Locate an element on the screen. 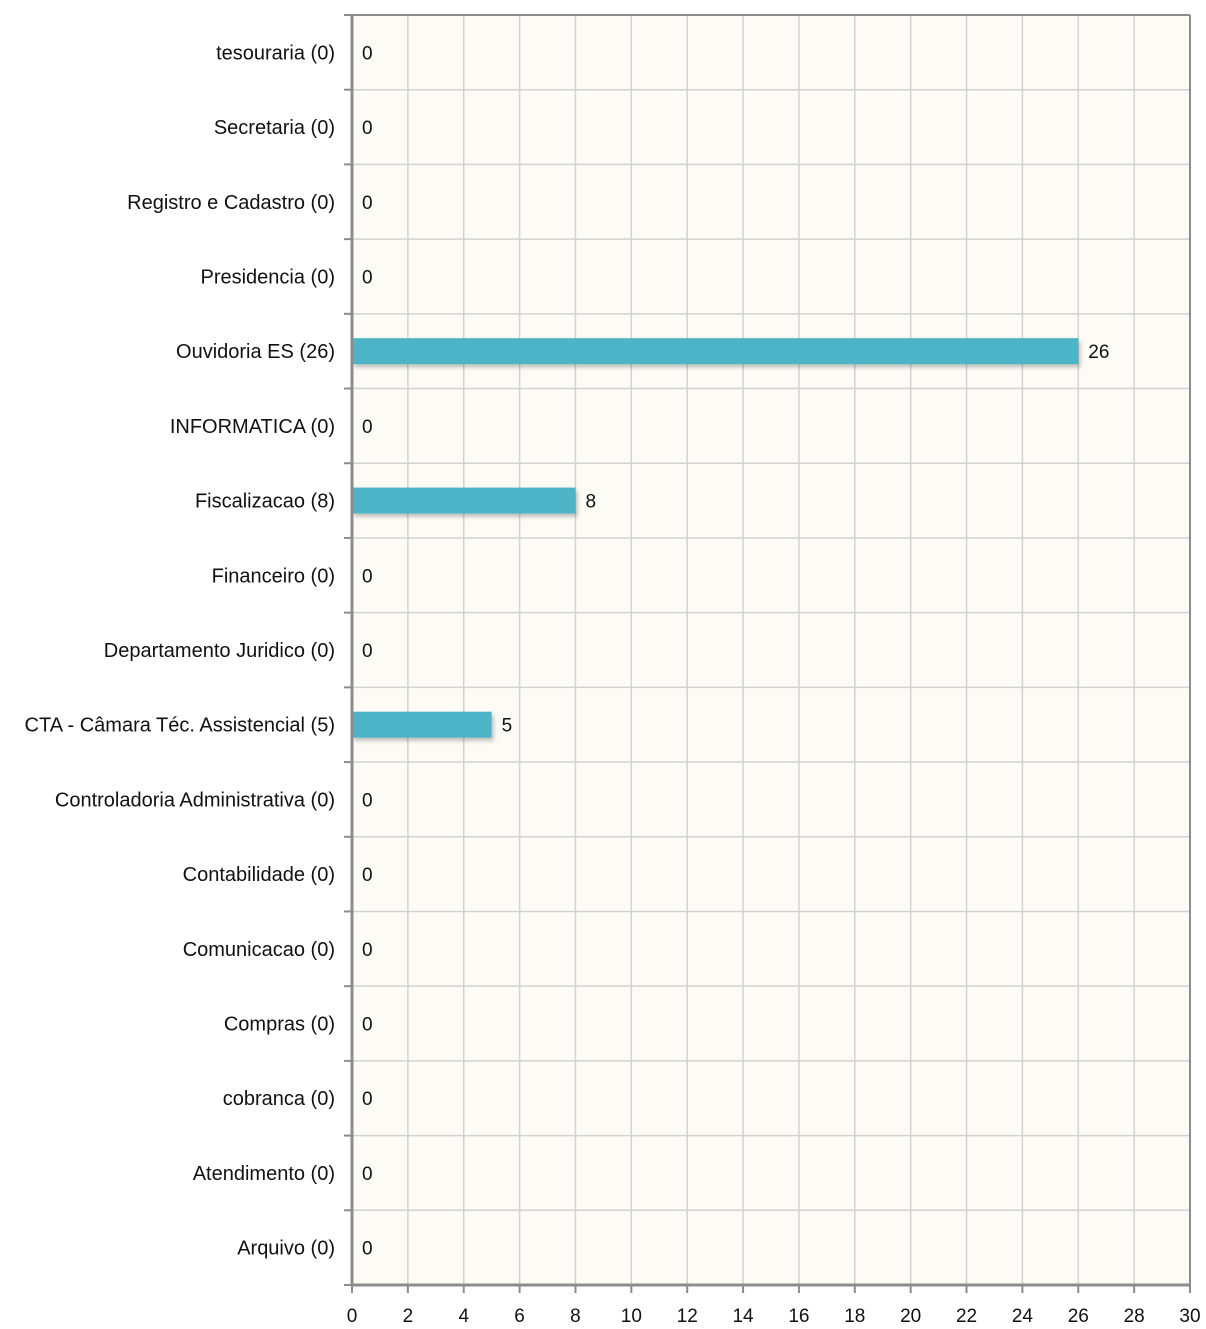  category-label: Fiscalizacao (8) is located at coordinates (265, 502).